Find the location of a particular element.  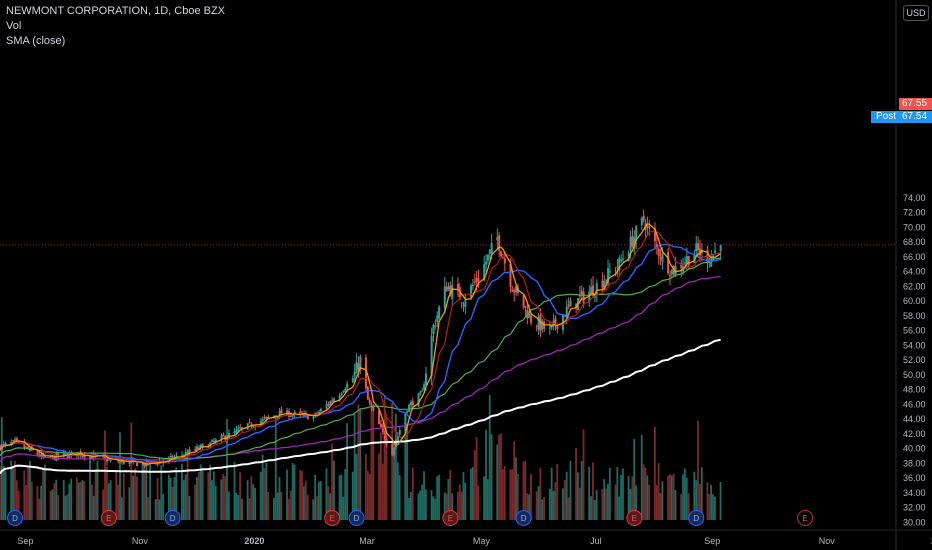

x-tick-label: May is located at coordinates (482, 541).